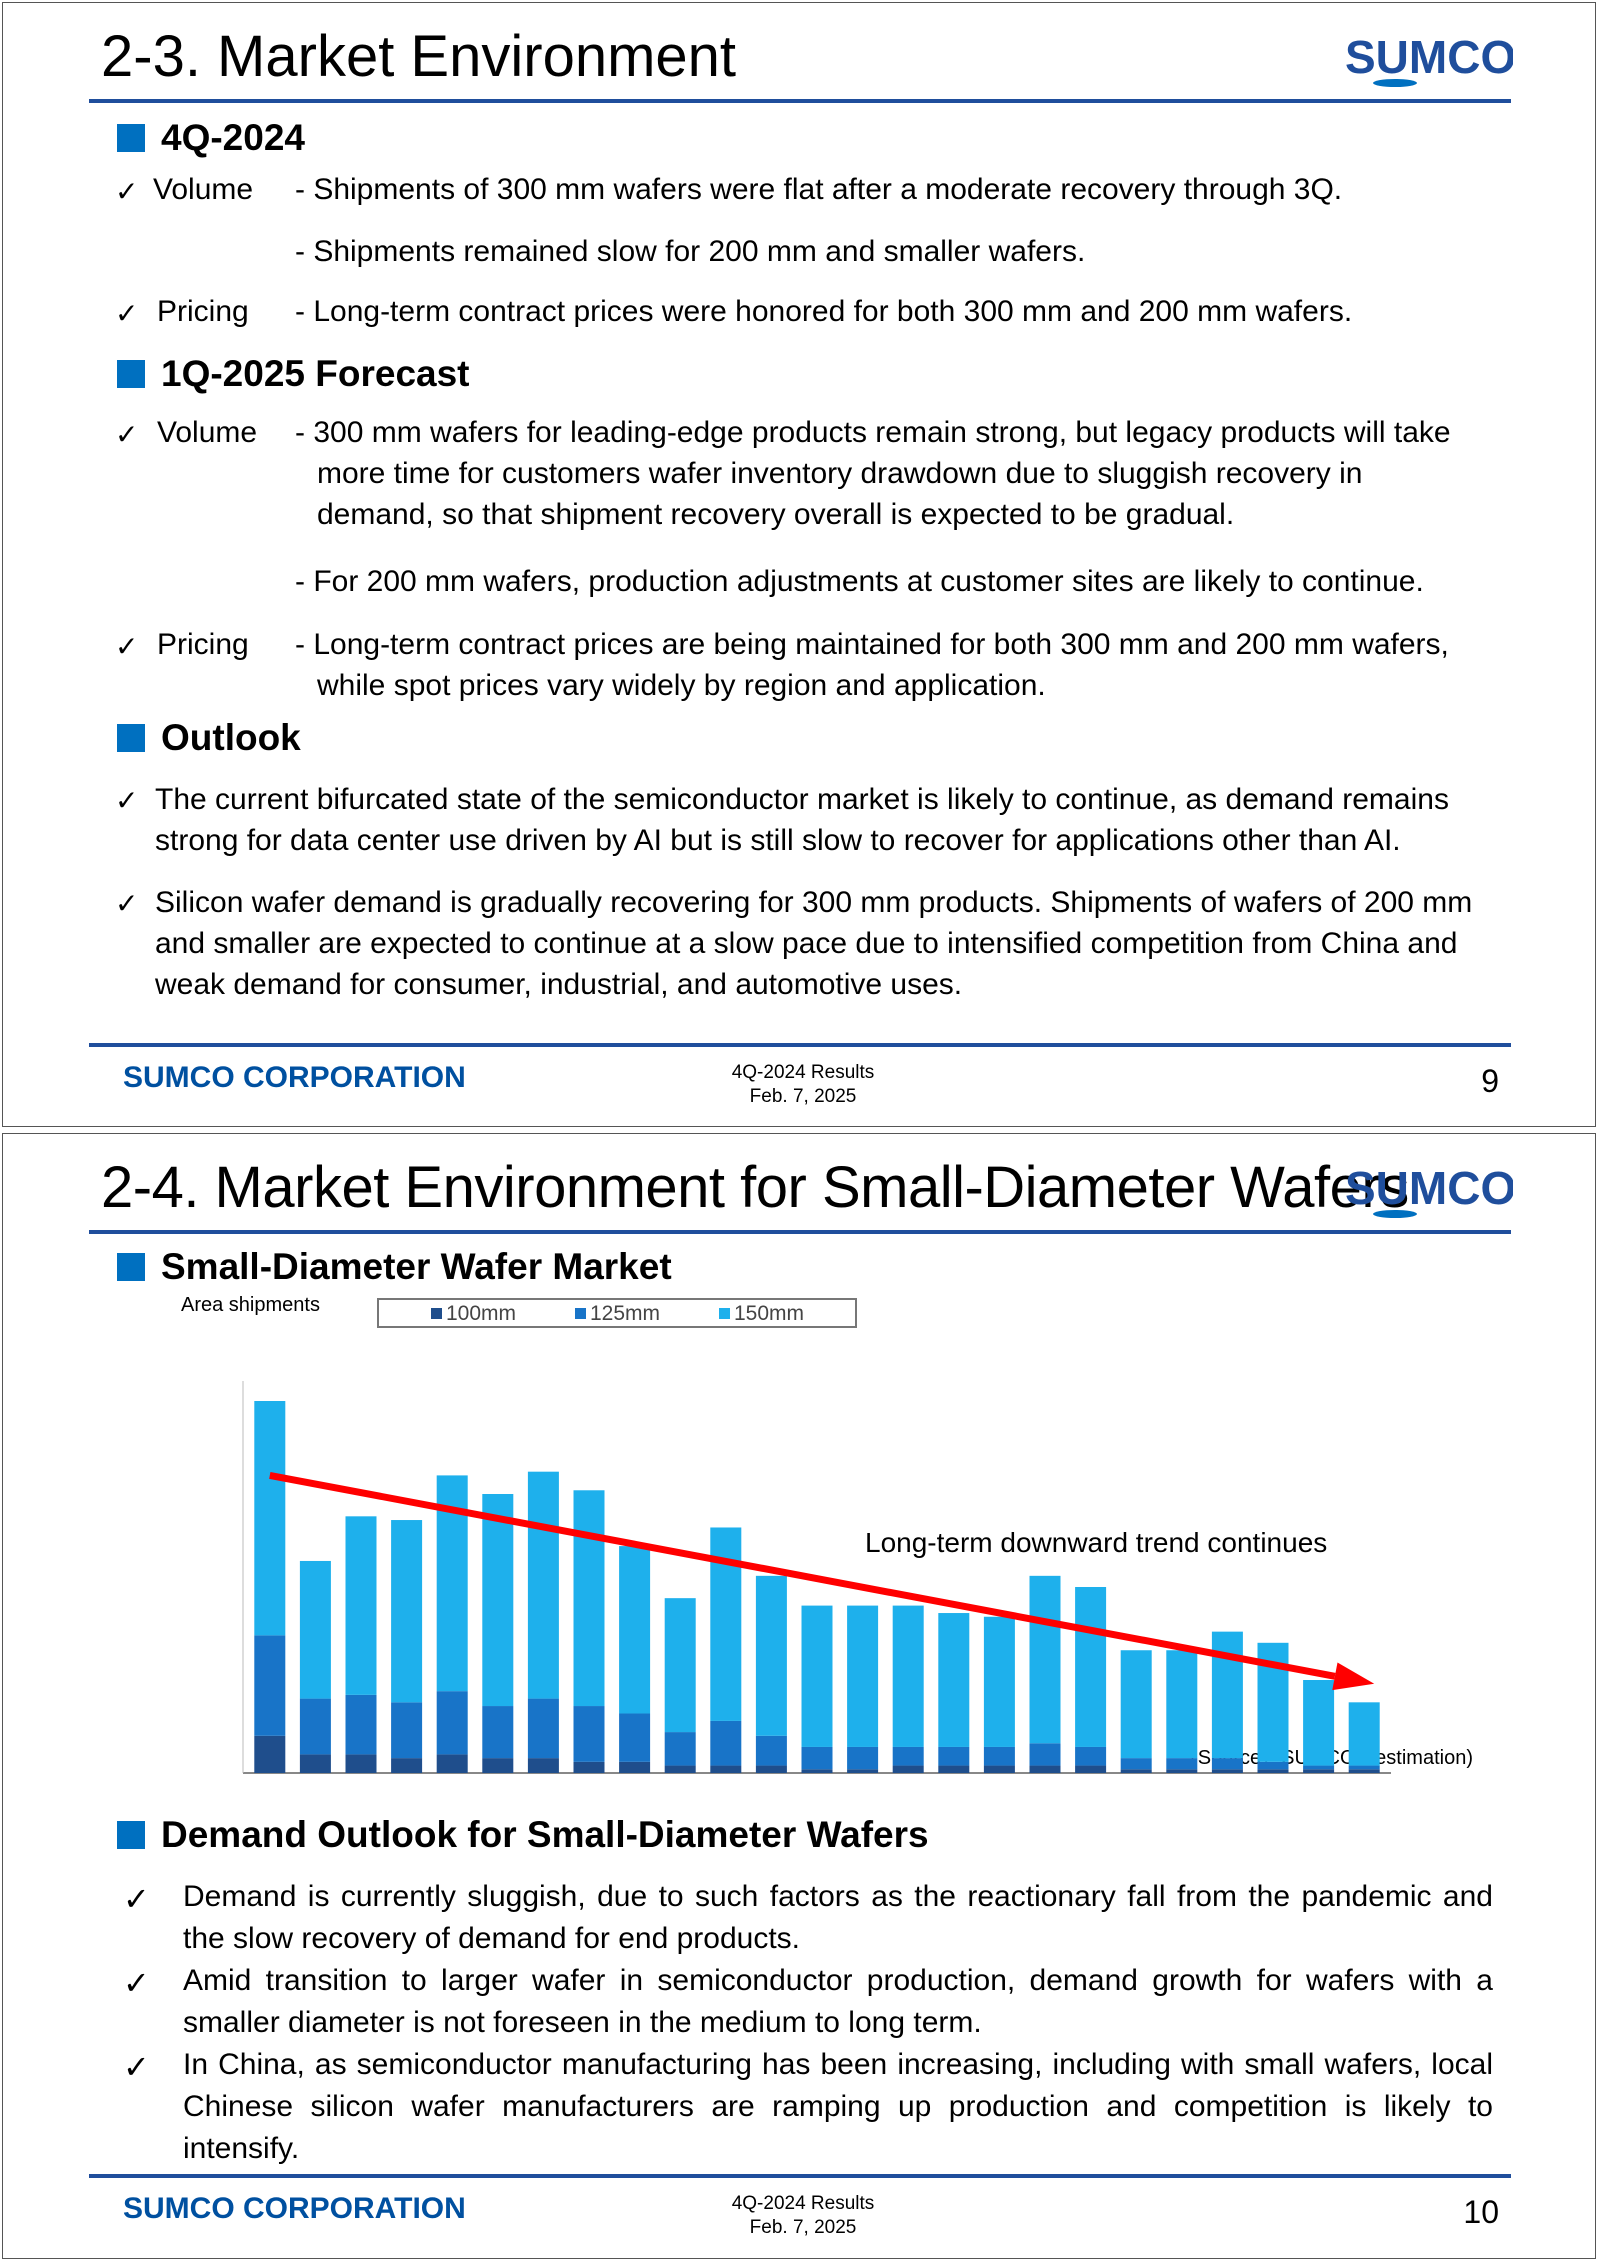 This screenshot has height=2263, width=1600. I want to click on bar-100mm-2018, so click(1091, 1769).